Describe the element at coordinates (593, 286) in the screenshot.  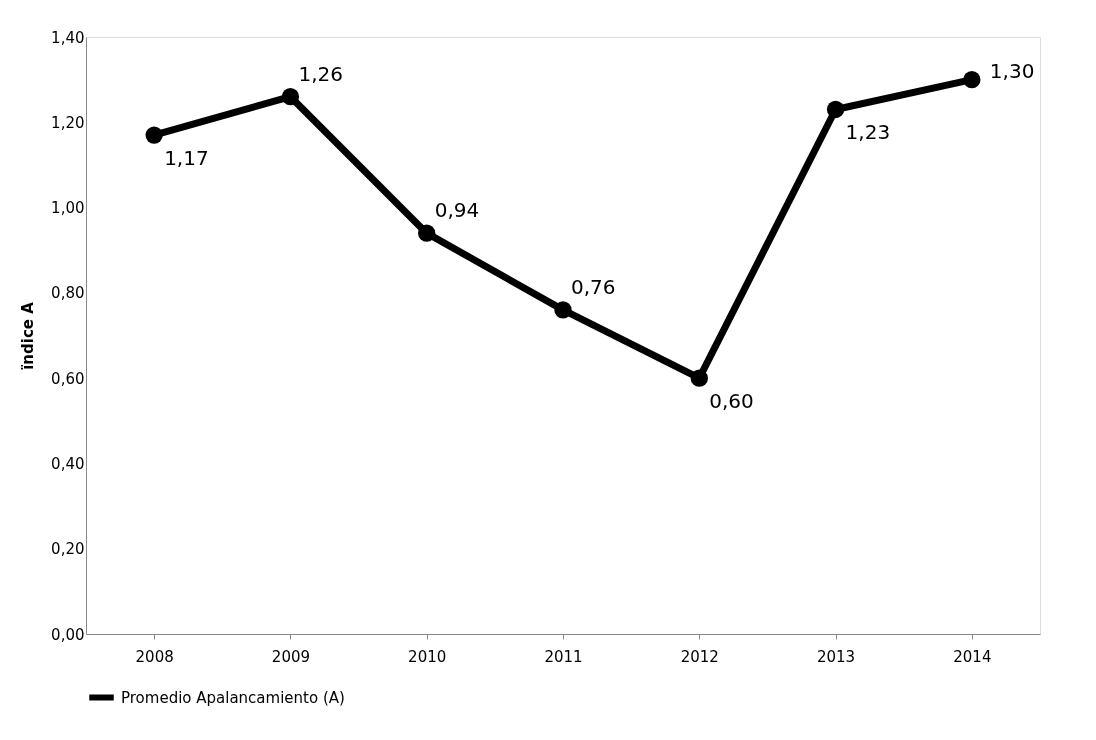
I see `data-label: 0,76` at that location.